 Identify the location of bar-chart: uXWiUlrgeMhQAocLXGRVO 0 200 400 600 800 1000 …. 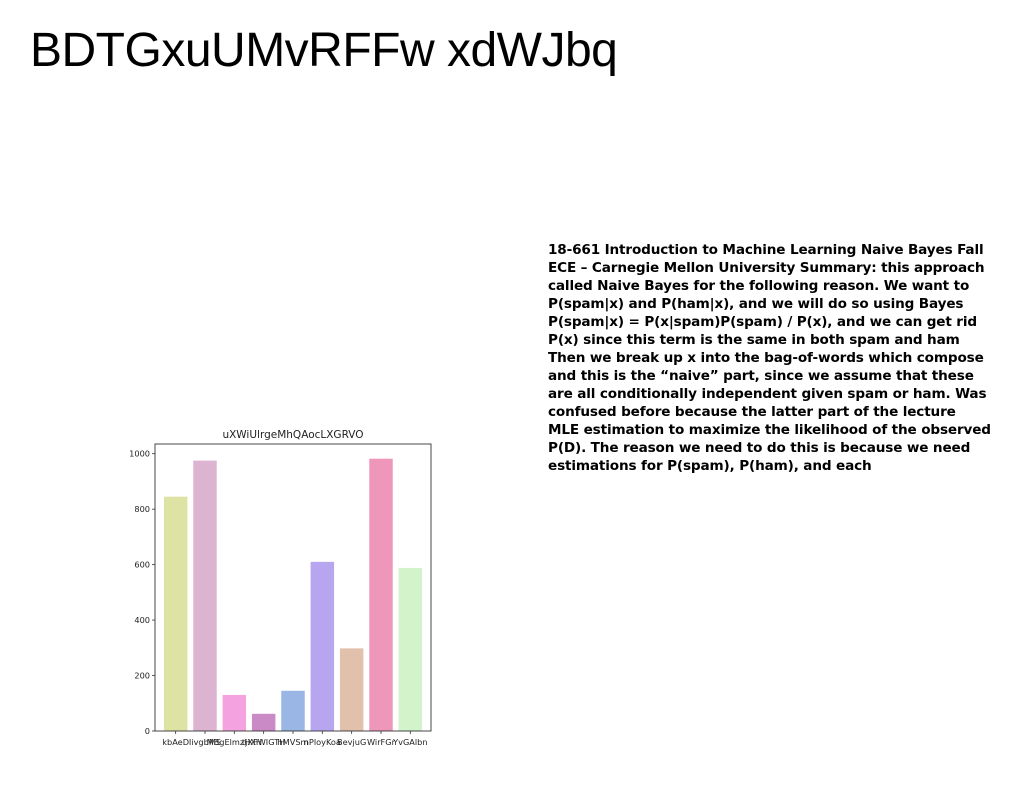
(280, 590).